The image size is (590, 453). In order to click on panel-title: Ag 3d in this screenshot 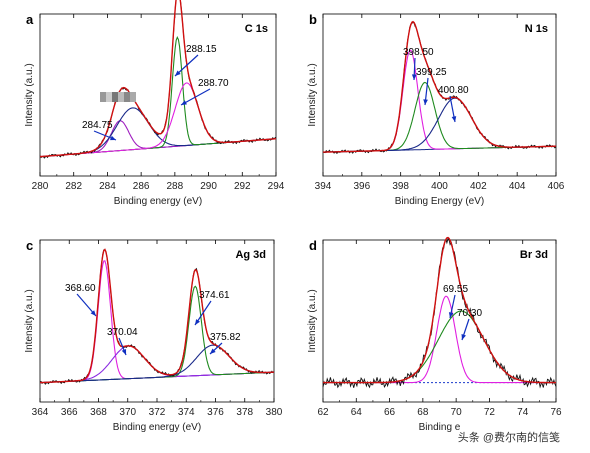, I will do `click(250, 255)`.